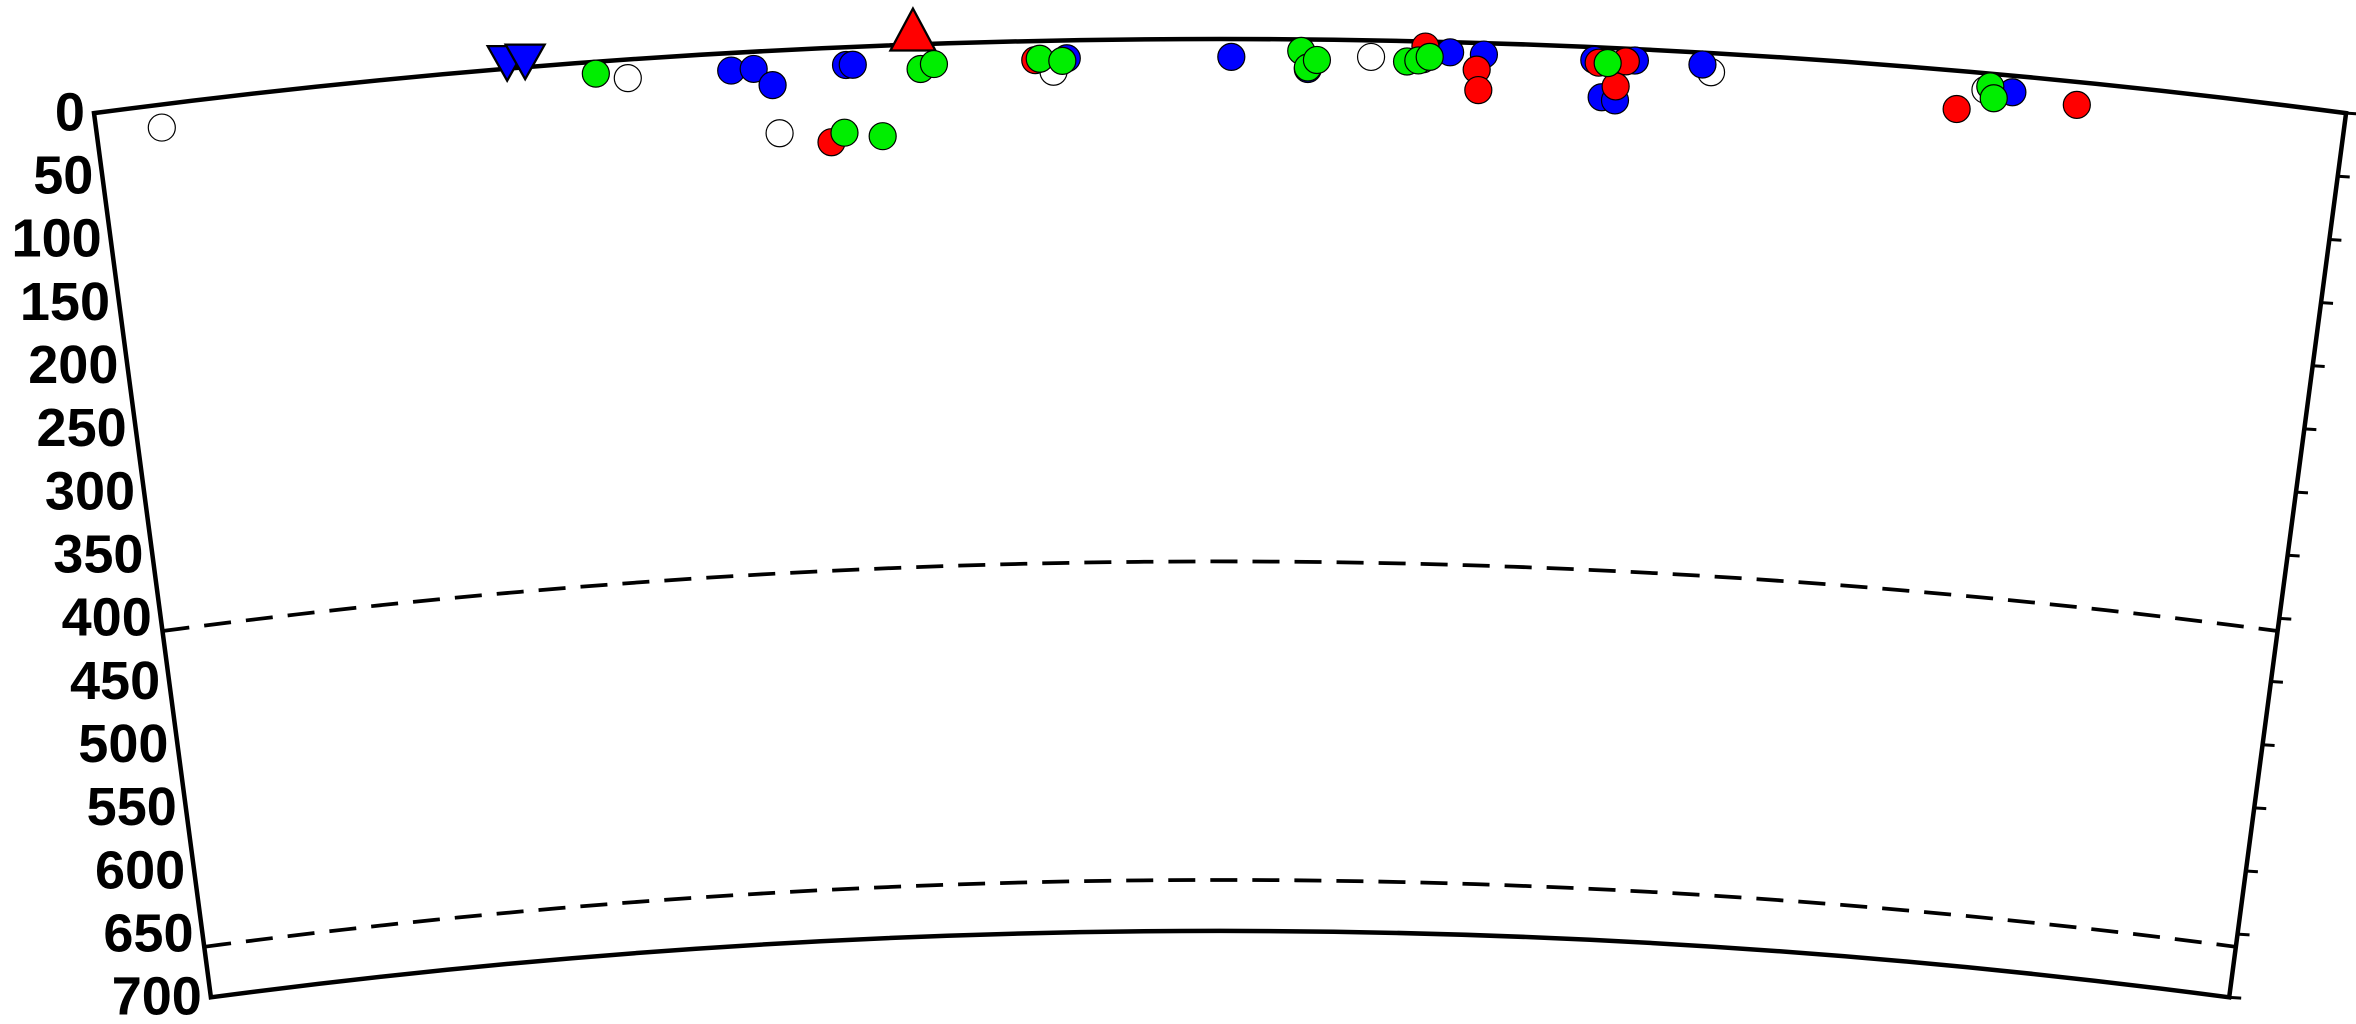  What do you see at coordinates (90, 491) in the screenshot?
I see `y-tick-label: 300` at bounding box center [90, 491].